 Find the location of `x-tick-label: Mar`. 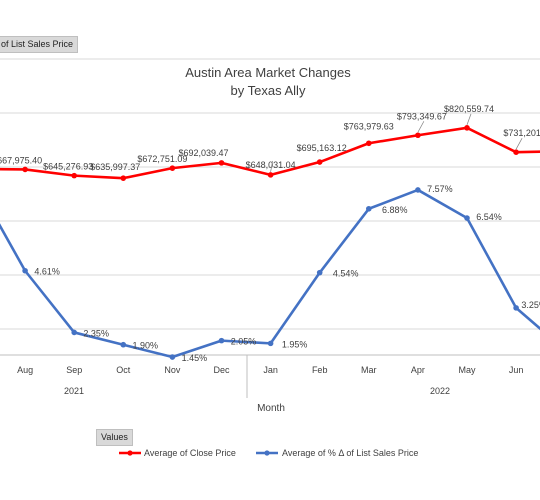

x-tick-label: Mar is located at coordinates (369, 370).